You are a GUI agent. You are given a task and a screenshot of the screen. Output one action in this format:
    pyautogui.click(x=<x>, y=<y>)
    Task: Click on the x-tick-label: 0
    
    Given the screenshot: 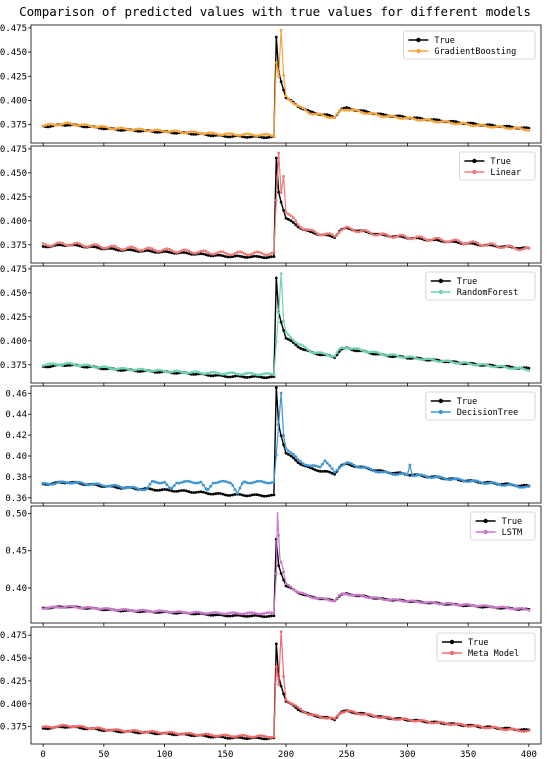 What is the action you would take?
    pyautogui.click(x=42, y=754)
    